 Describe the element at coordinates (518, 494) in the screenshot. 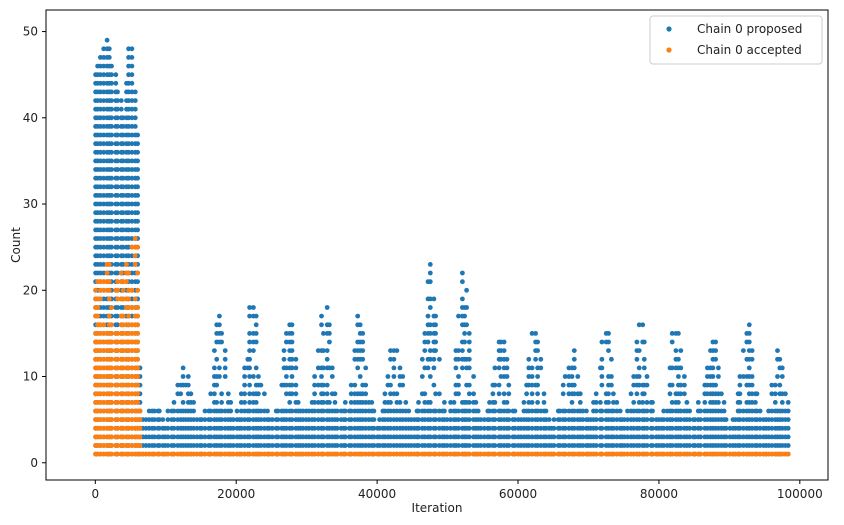

I see `x-tick-label: 60000` at that location.